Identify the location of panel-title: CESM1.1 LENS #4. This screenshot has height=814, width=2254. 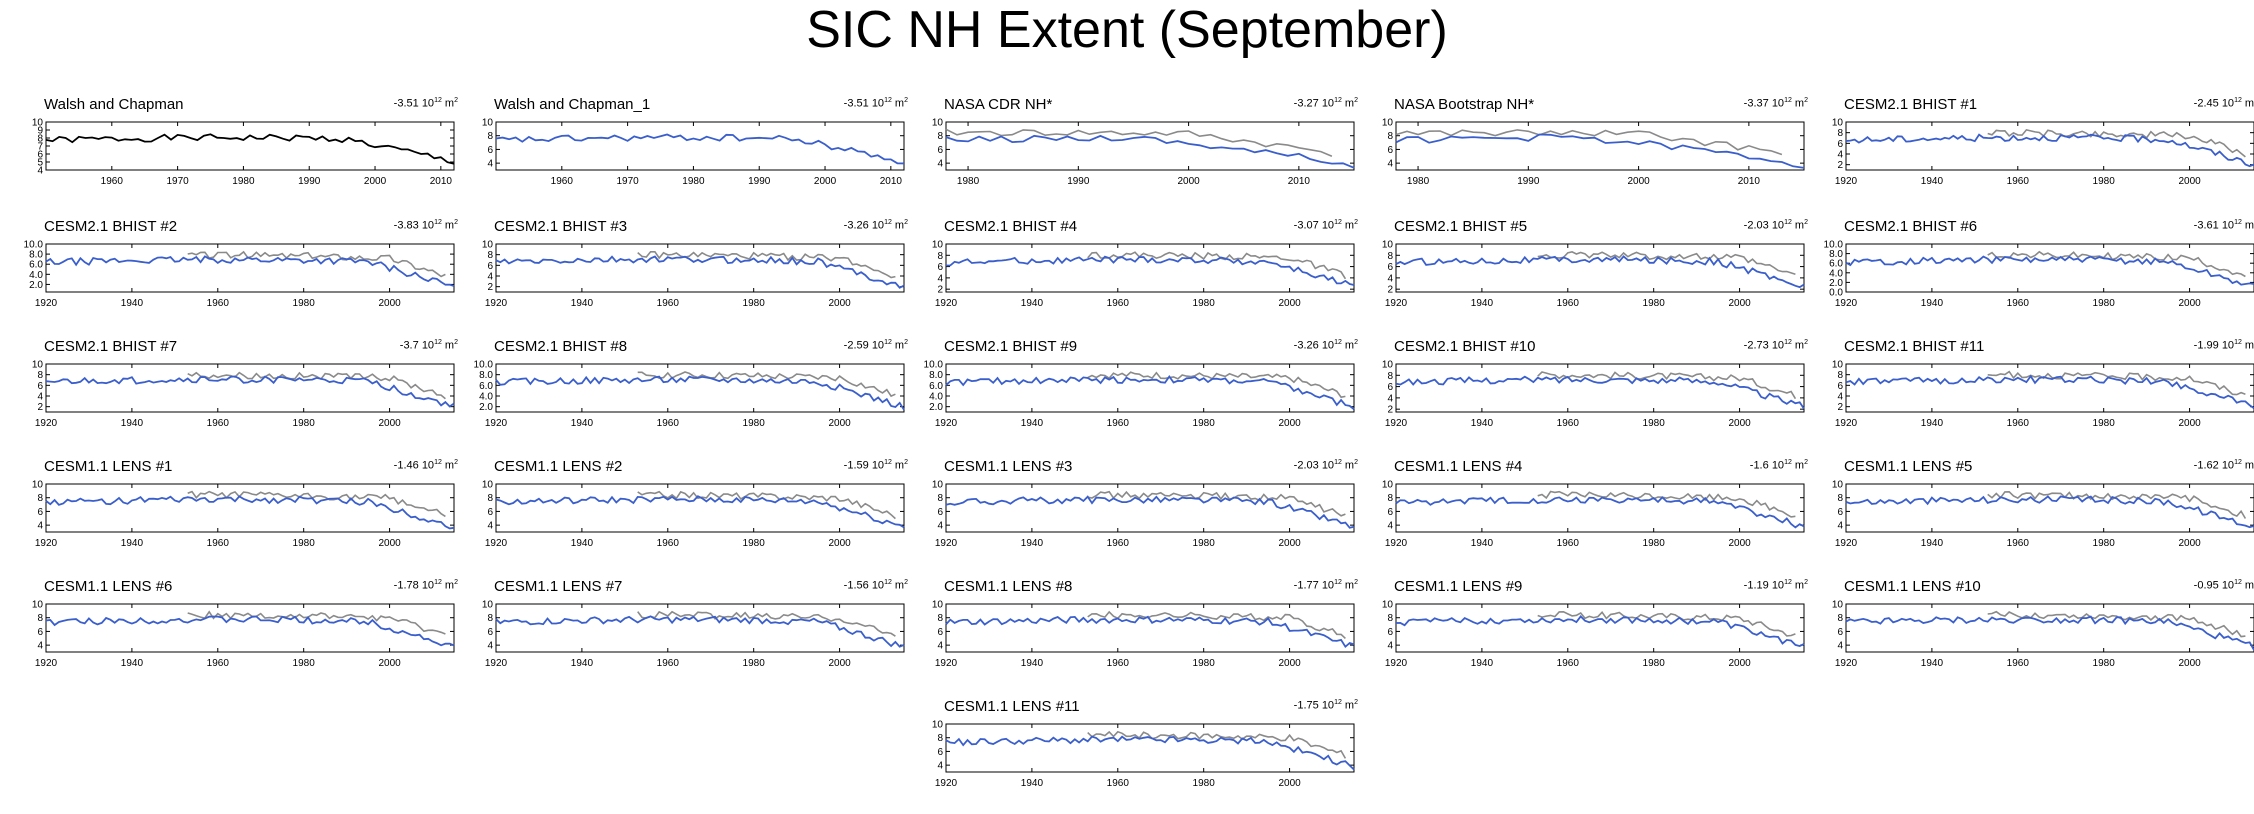
(1458, 466).